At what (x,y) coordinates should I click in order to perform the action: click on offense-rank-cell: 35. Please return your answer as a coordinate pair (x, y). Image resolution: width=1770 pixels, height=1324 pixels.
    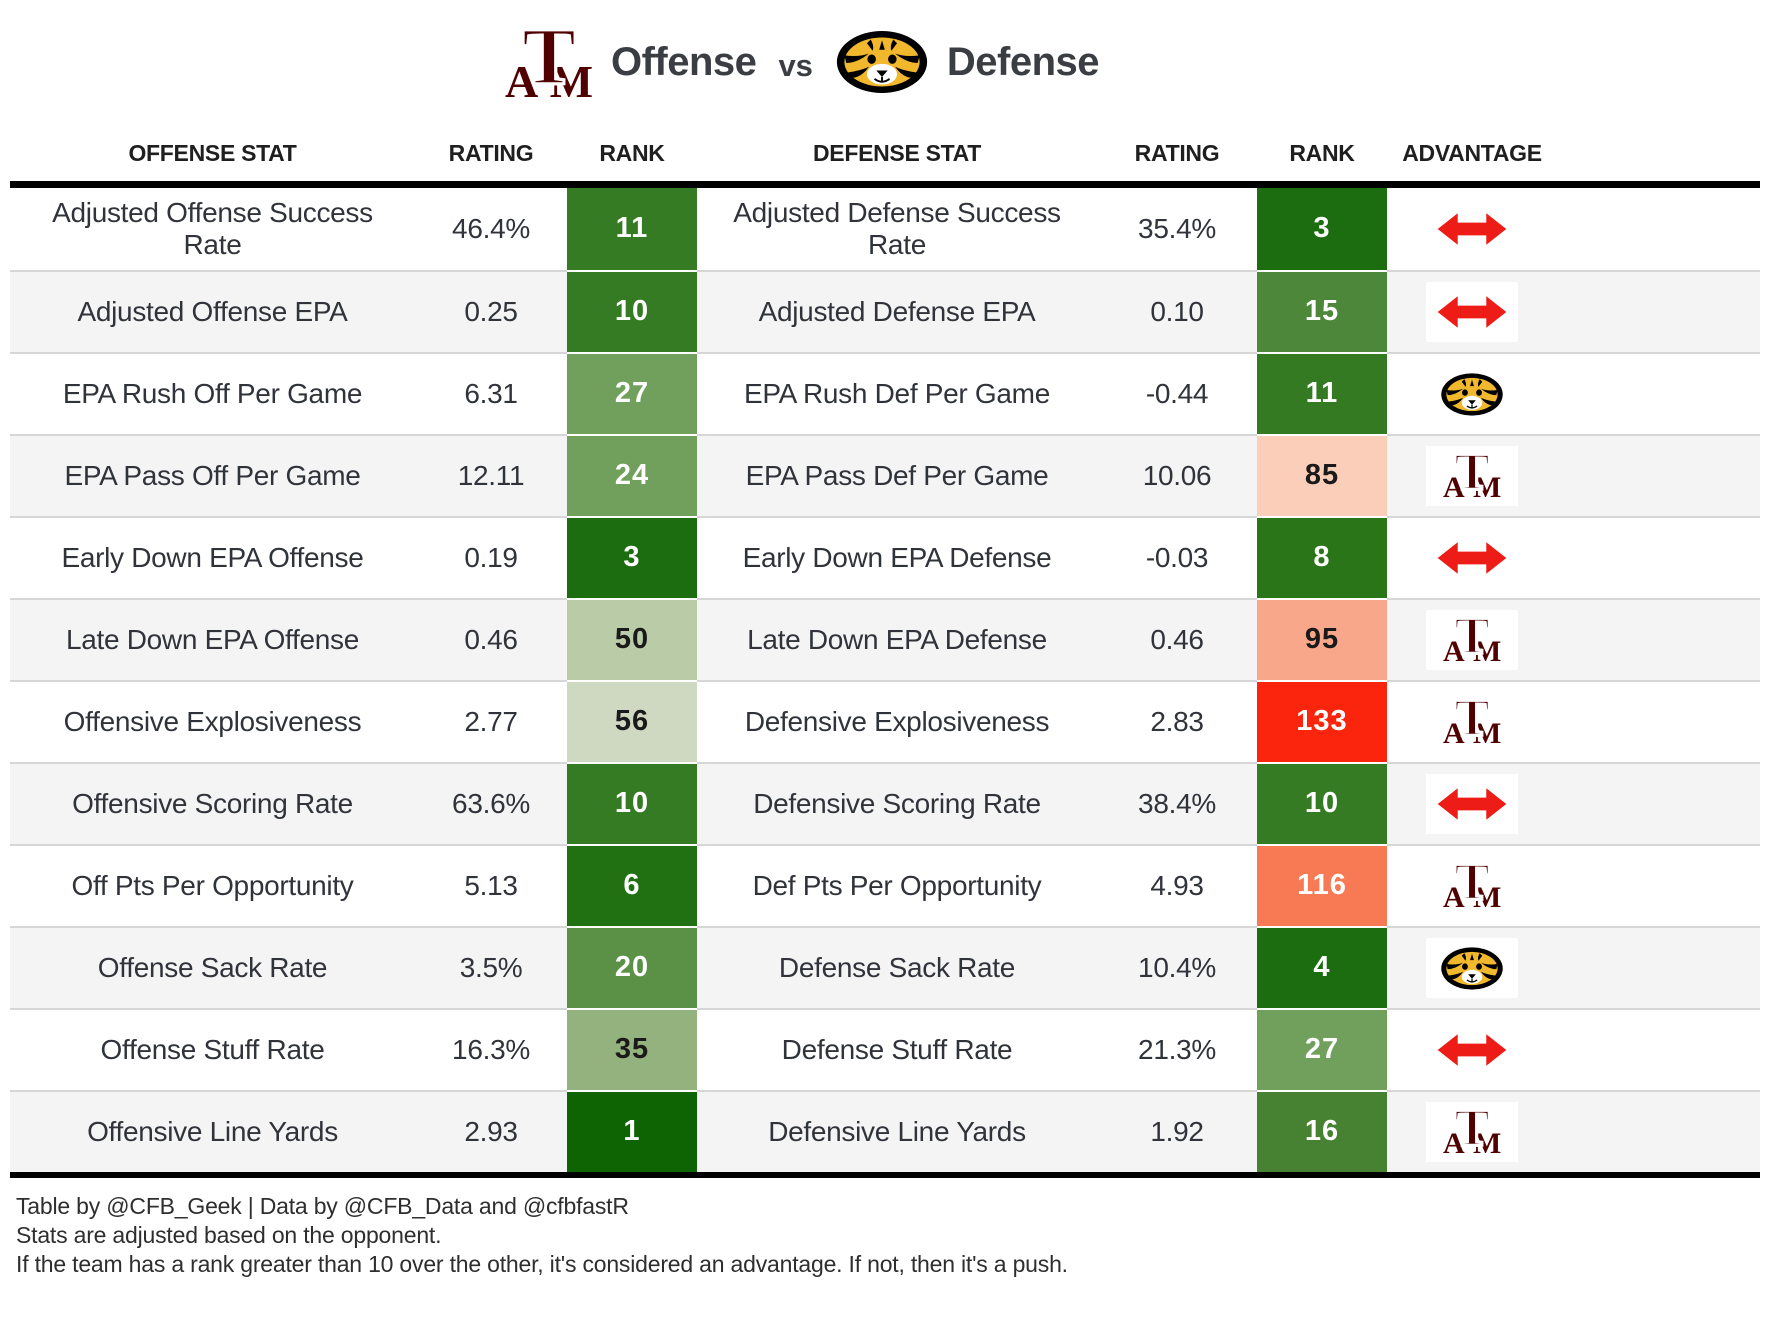
    Looking at the image, I should click on (632, 1049).